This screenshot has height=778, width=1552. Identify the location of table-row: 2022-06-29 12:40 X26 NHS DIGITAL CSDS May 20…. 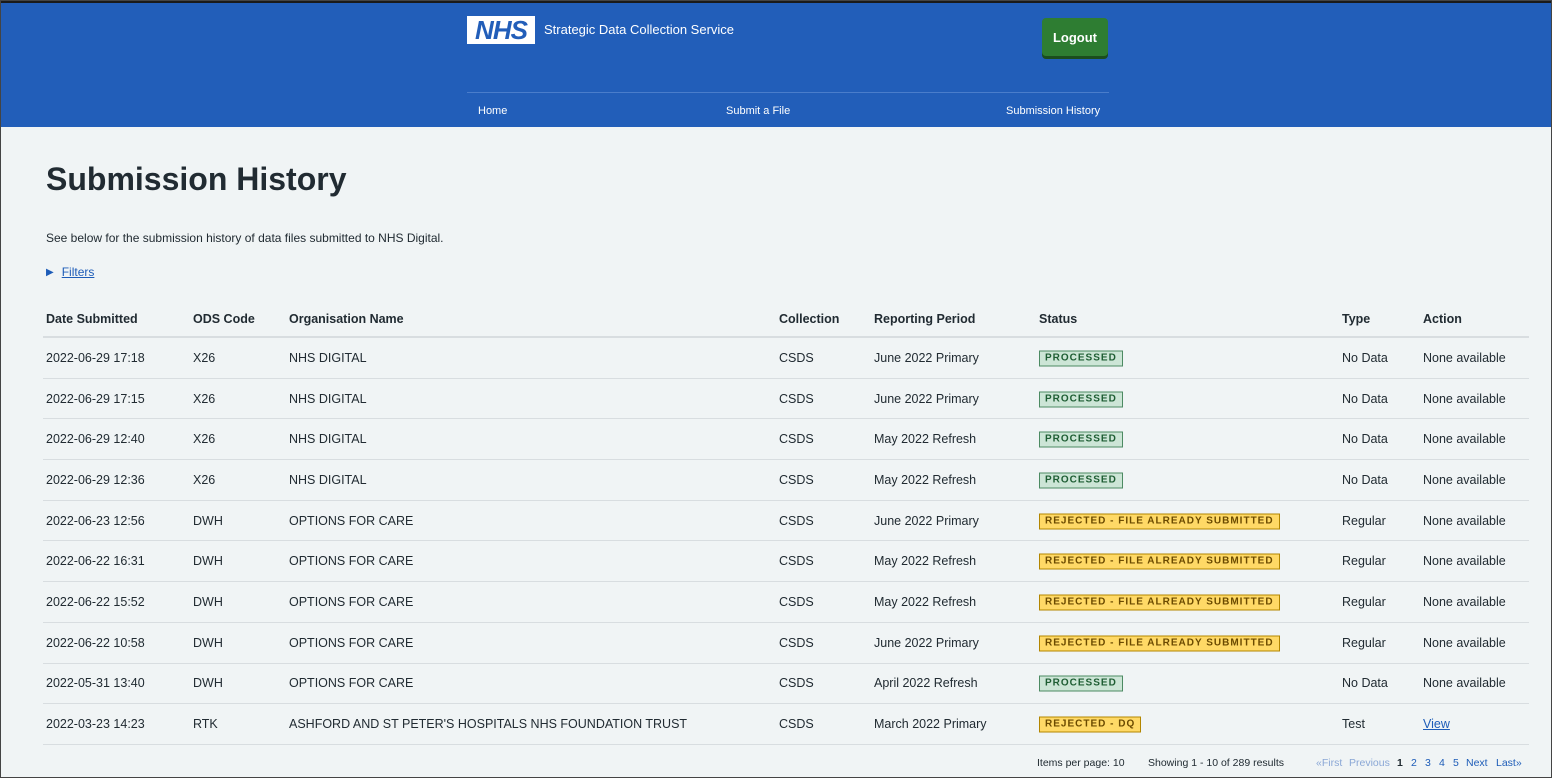
(786, 440).